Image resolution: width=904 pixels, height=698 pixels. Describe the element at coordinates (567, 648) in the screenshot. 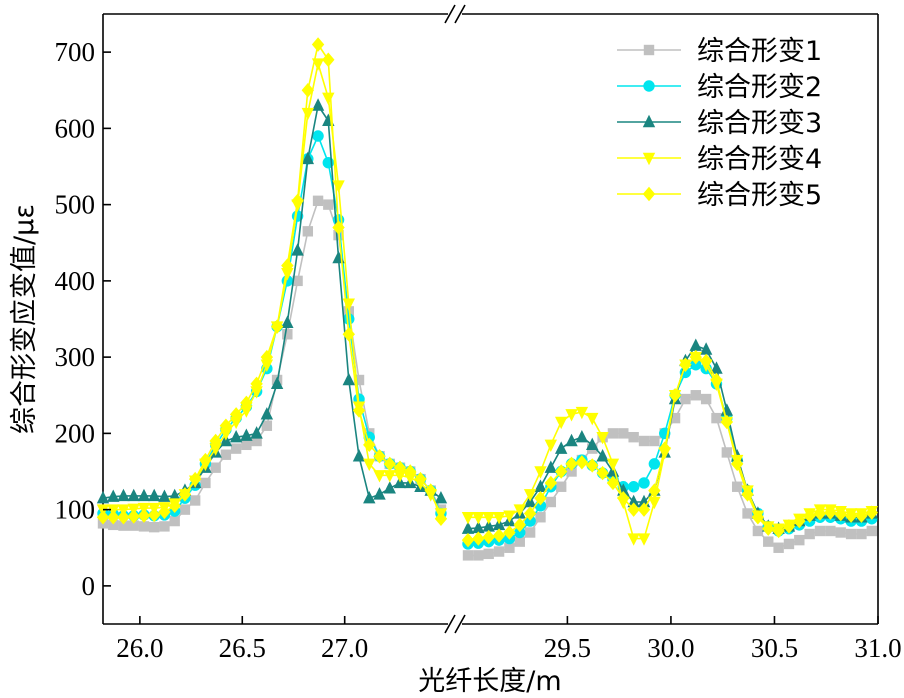

I see `x-tick-label: 29.5` at that location.